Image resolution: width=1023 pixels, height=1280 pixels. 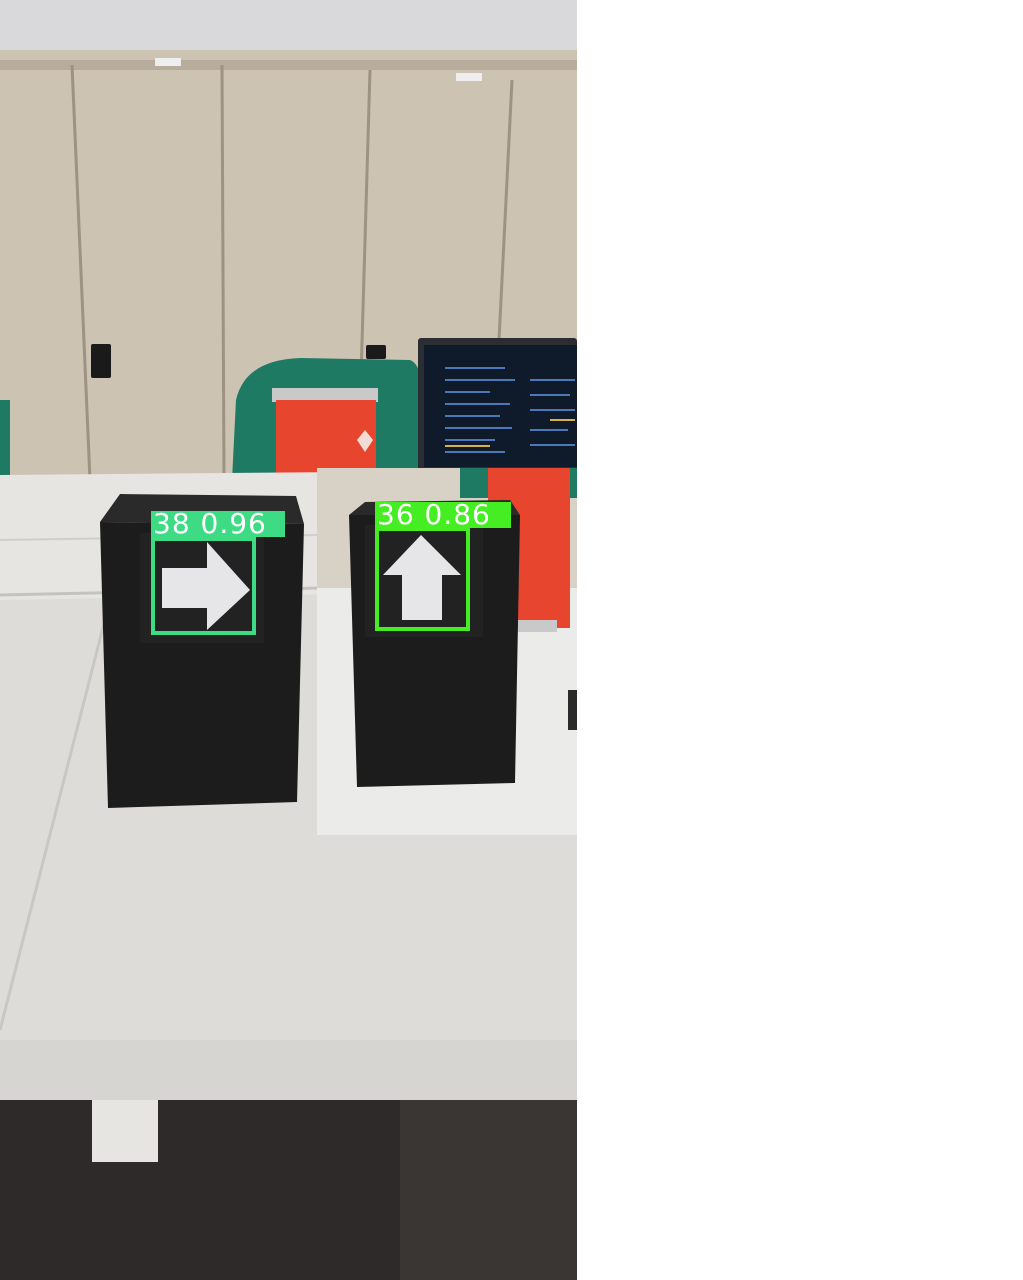 I want to click on cup-lid, so click(x=325, y=395).